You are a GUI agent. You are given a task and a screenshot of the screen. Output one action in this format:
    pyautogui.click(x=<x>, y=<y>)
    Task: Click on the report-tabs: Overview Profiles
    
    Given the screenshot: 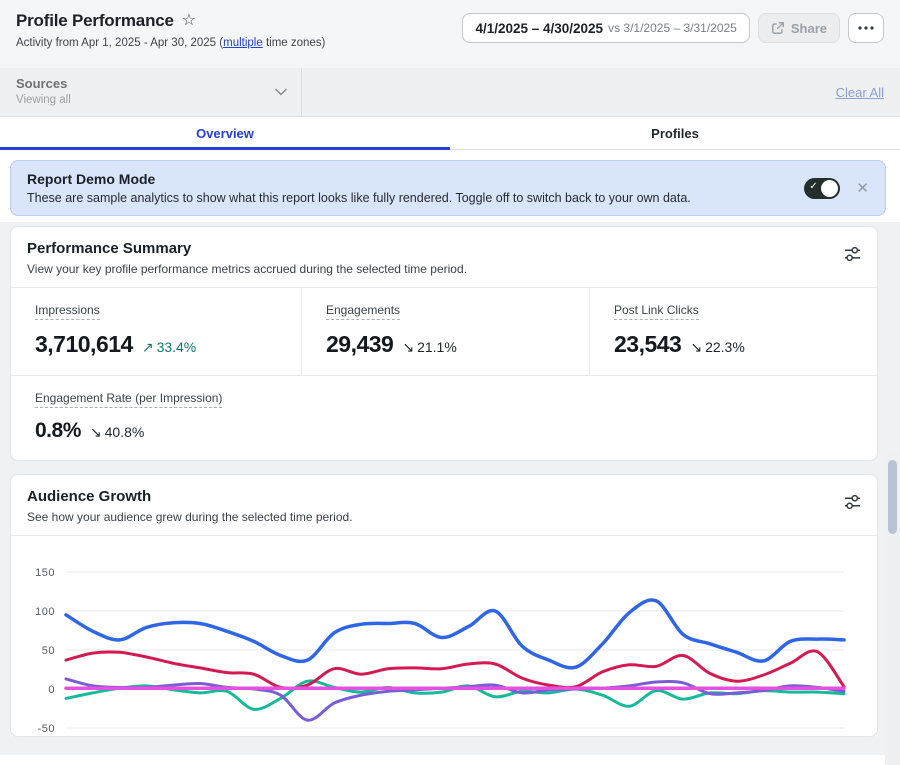 What is the action you would take?
    pyautogui.click(x=450, y=133)
    